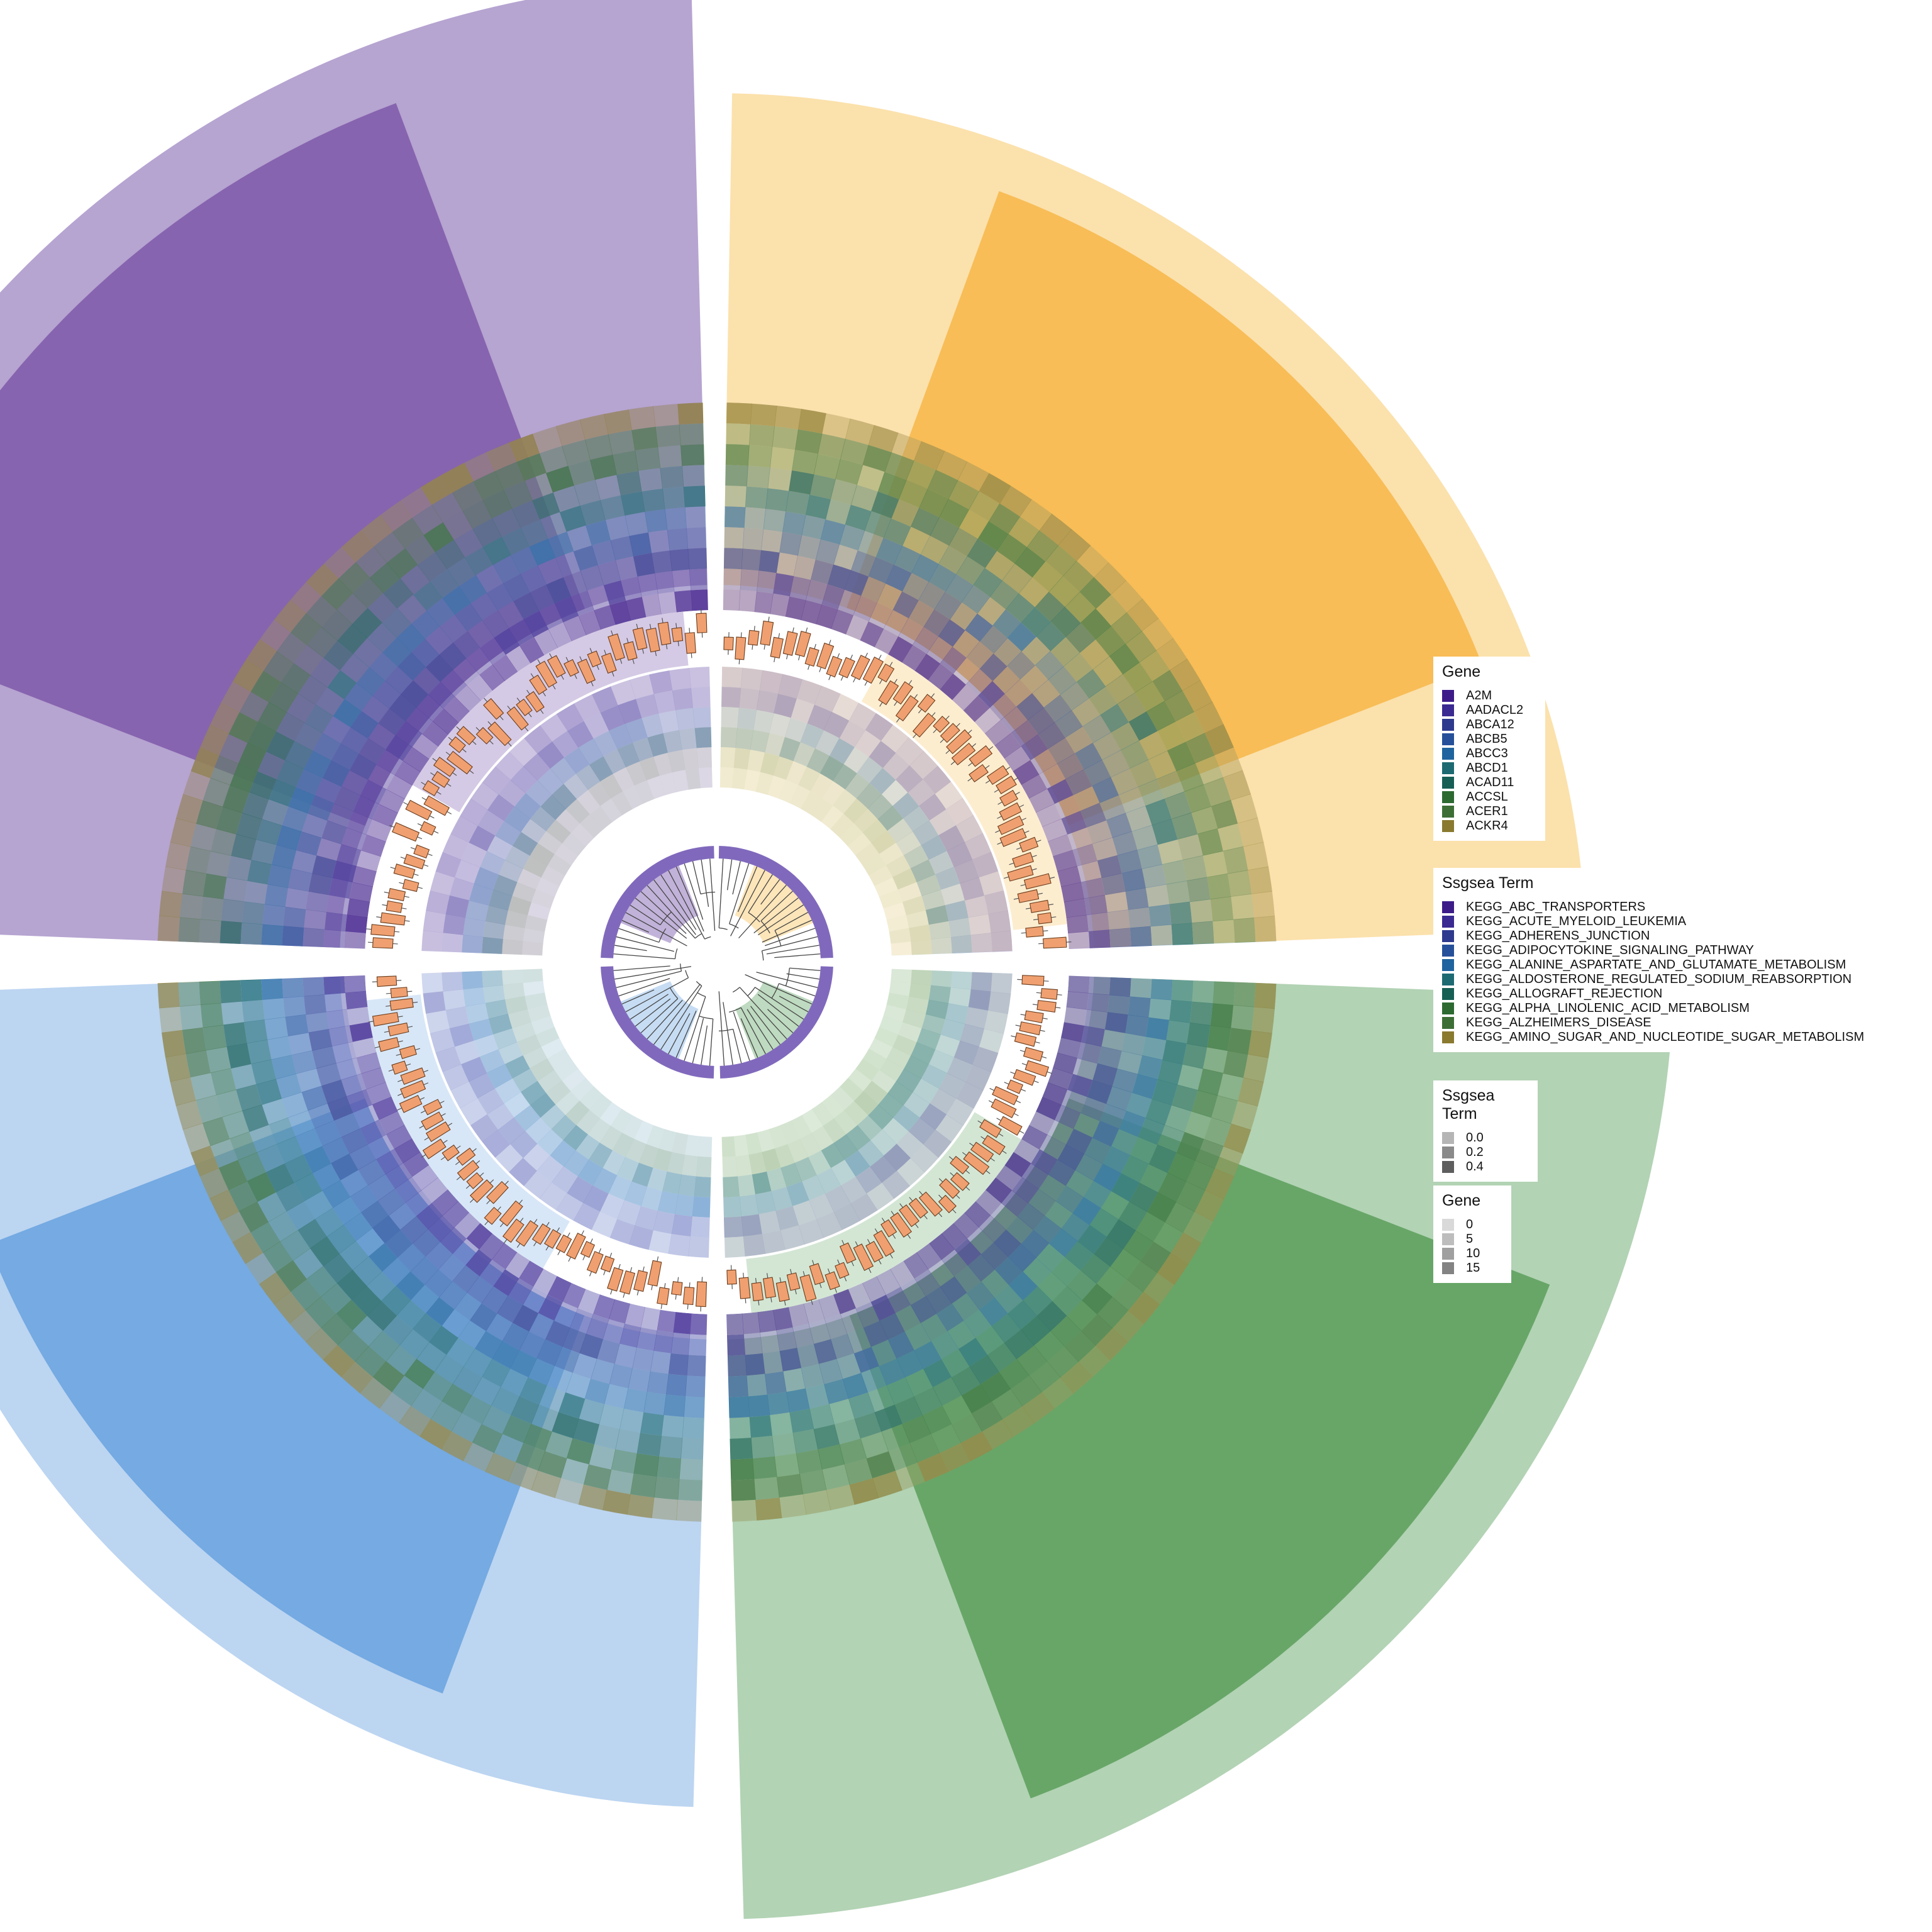 This screenshot has width=1932, height=1932. I want to click on legend-ssgsea-term-title: Ssgsea Term, so click(1488, 883).